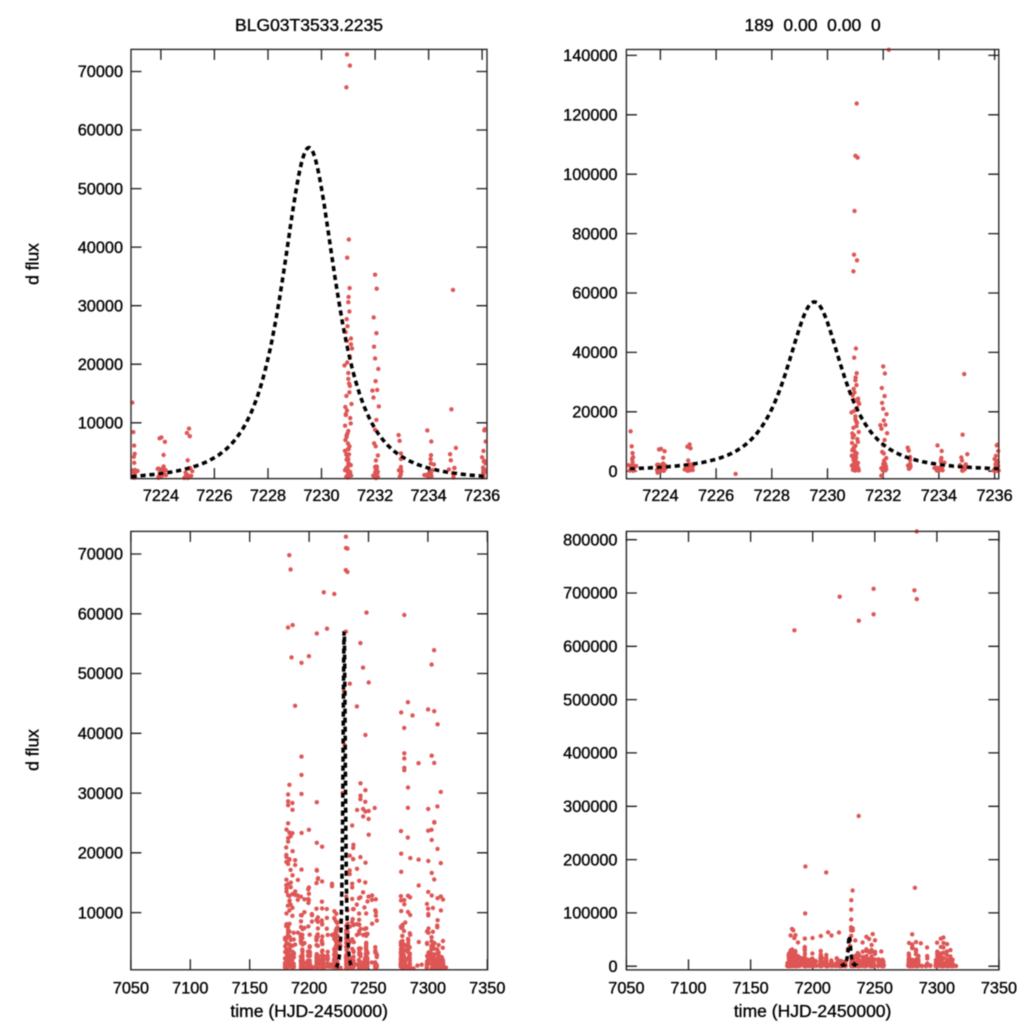 Image resolution: width=1024 pixels, height=1024 pixels. Describe the element at coordinates (812, 25) in the screenshot. I see `svg-text: 189 0.00 0.00 0` at that location.